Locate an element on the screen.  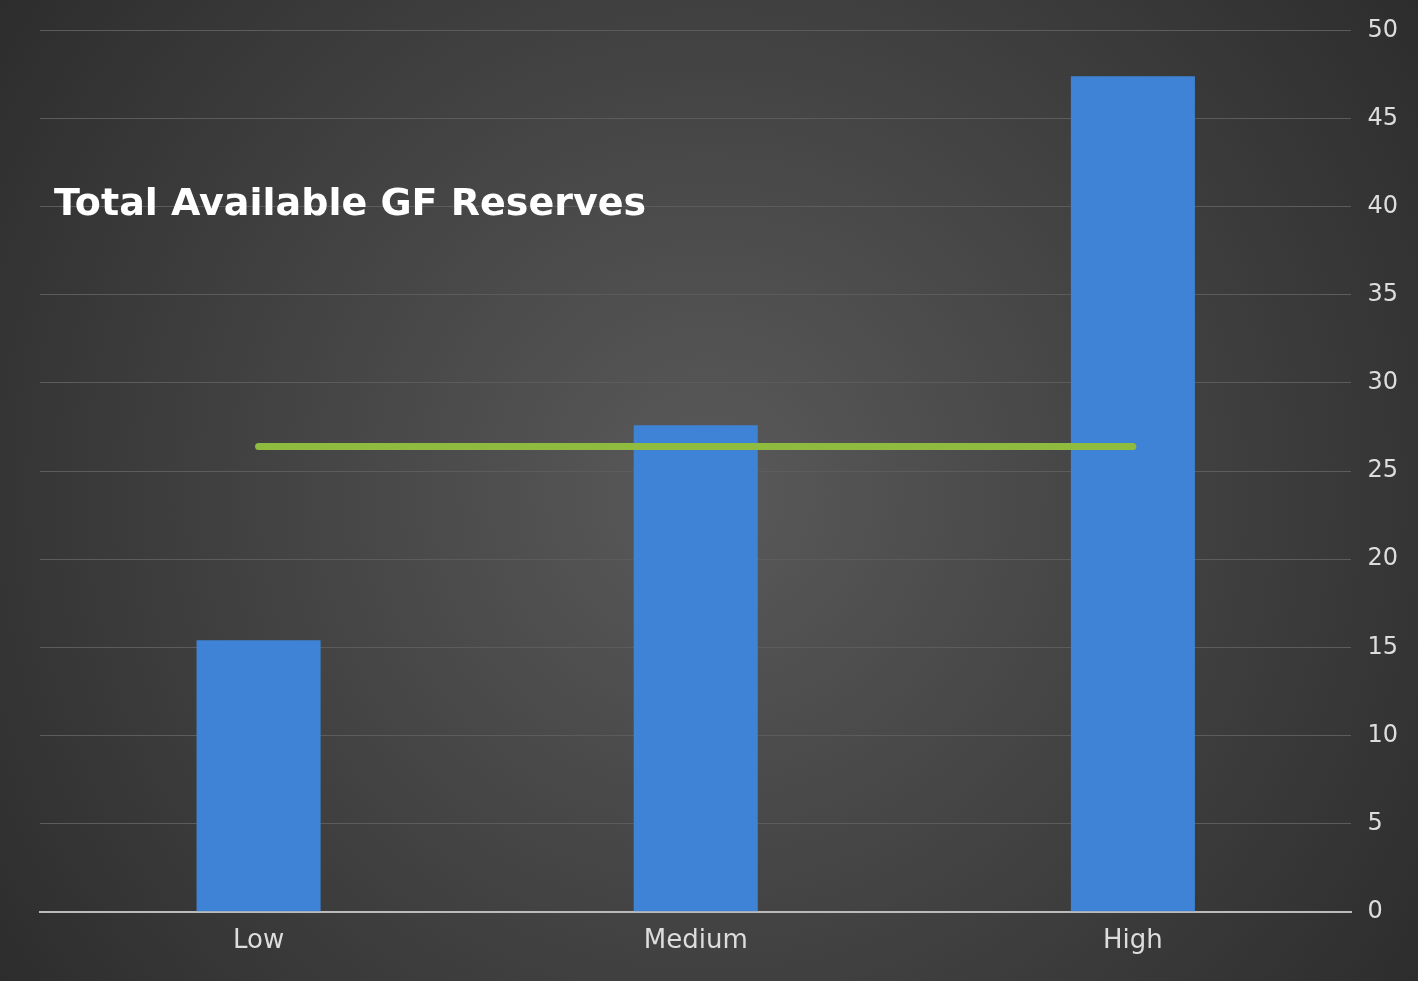
x-tick-label: Medium is located at coordinates (695, 939).